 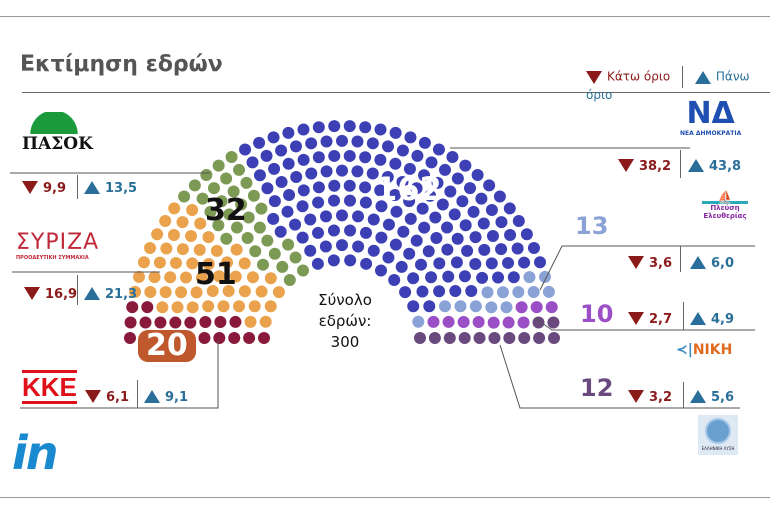 What do you see at coordinates (597, 314) in the screenshot?
I see `seats-niki: 10` at bounding box center [597, 314].